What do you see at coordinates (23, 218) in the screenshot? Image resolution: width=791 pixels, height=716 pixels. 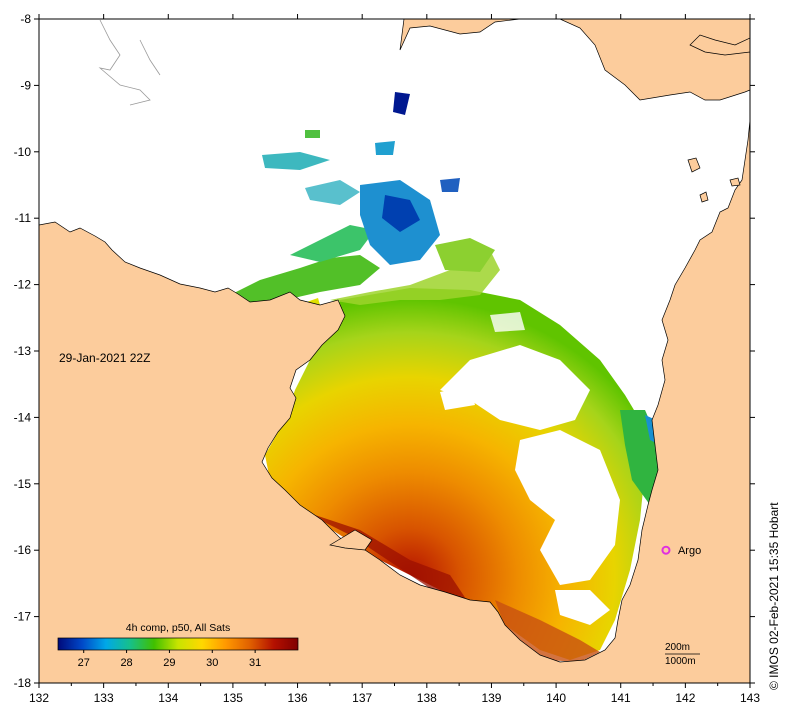 I see `lat-tick-label: -11` at bounding box center [23, 218].